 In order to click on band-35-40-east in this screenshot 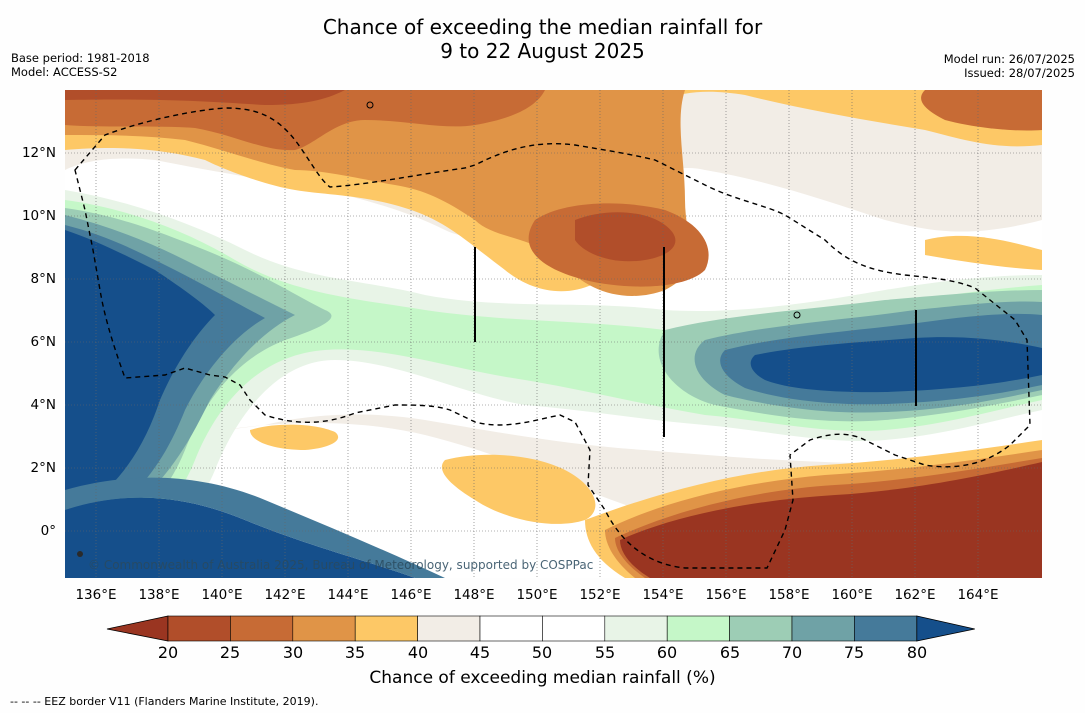, I will do `click(983, 252)`.